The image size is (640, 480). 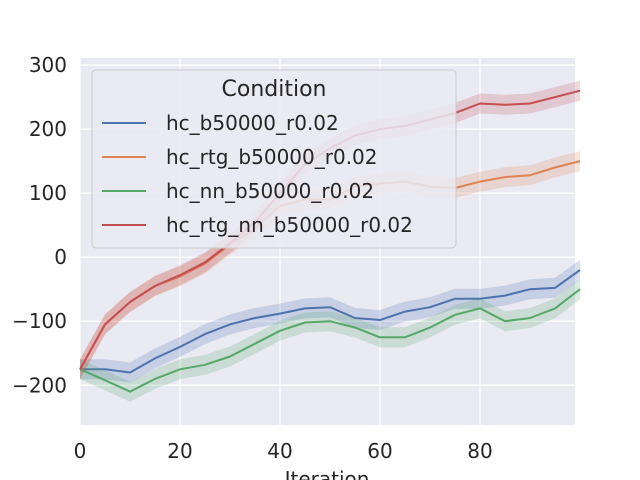 I want to click on y-tick-labels: −200 −100 0 100 200 300, so click(x=39, y=225).